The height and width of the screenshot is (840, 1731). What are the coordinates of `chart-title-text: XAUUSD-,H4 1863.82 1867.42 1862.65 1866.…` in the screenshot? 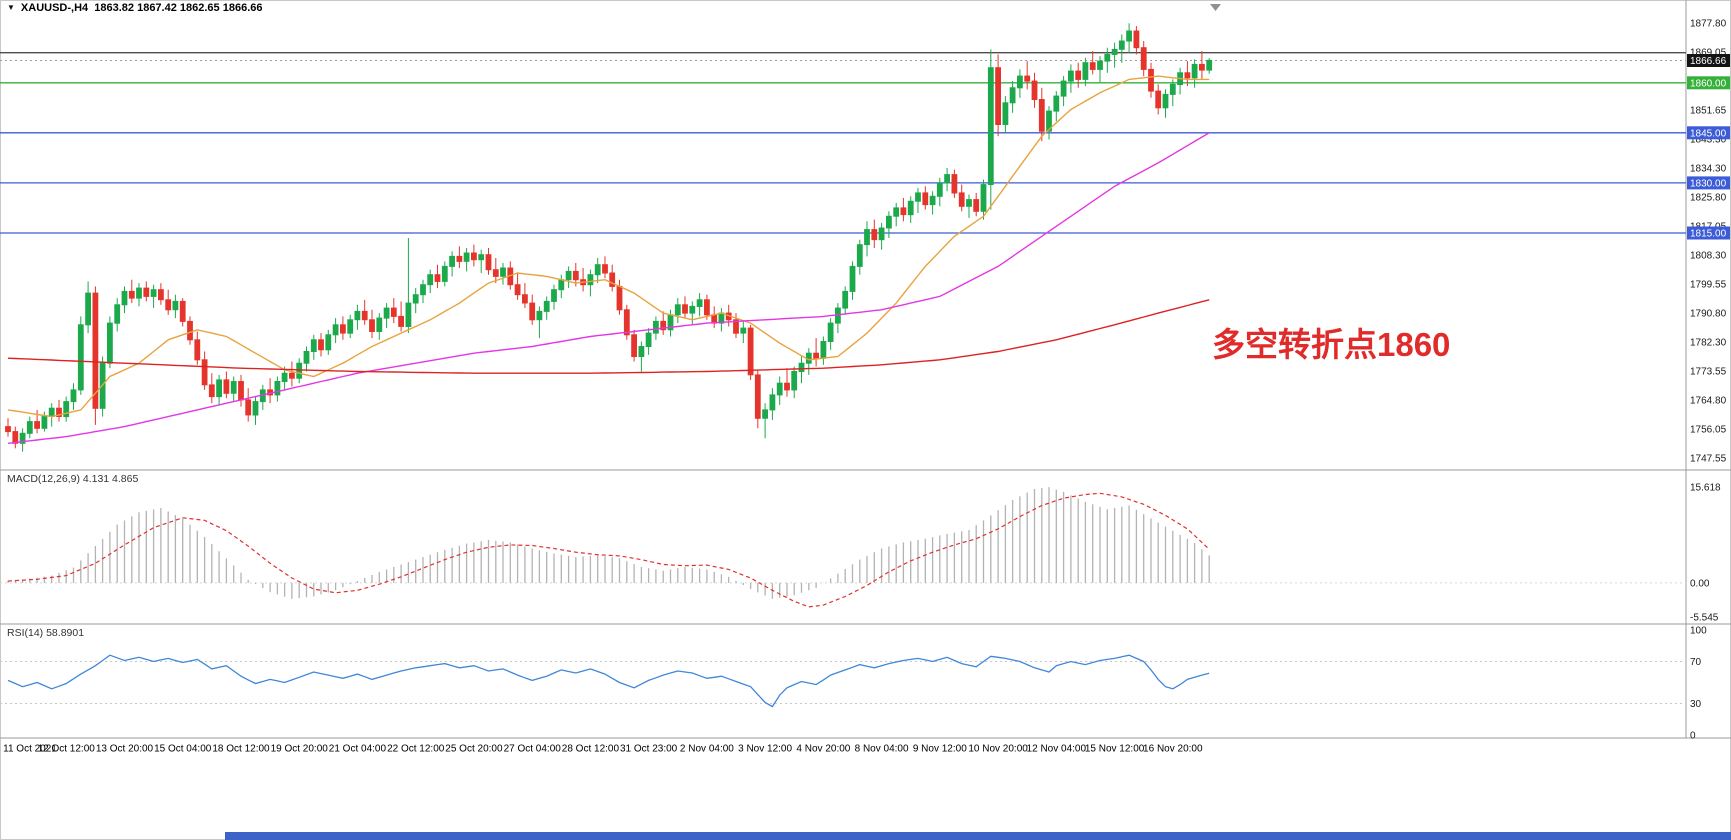 It's located at (141, 8).